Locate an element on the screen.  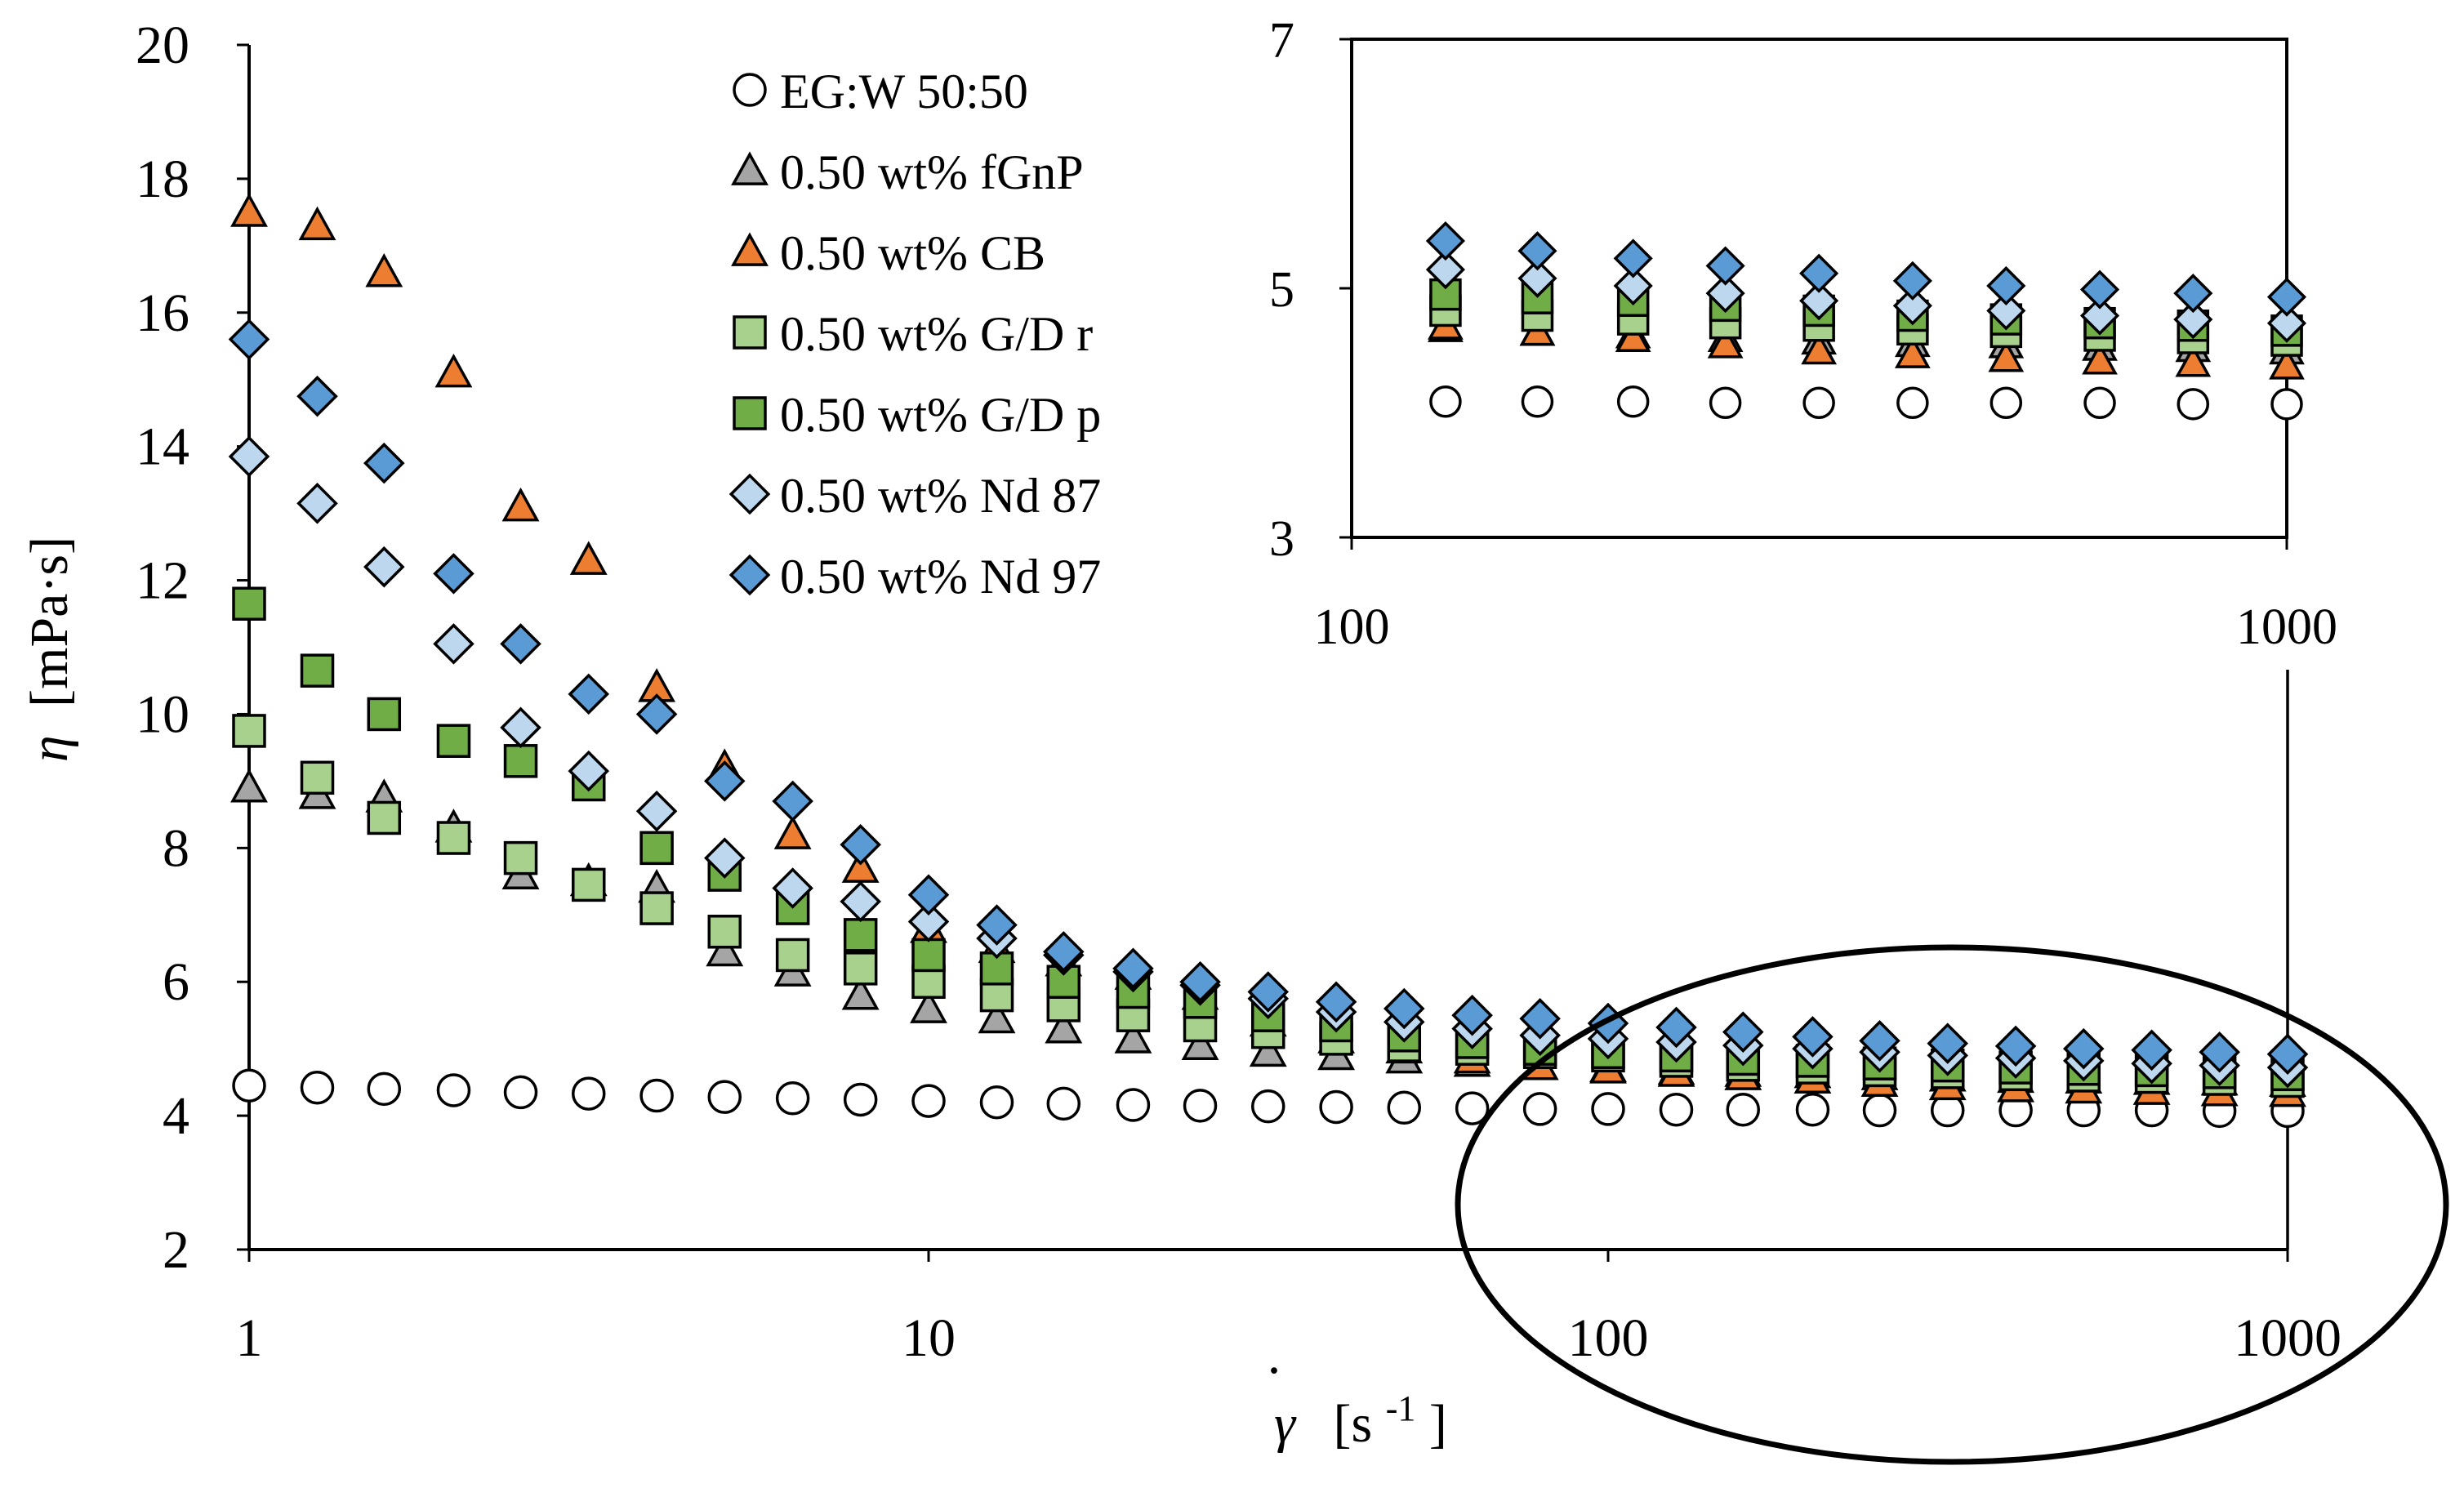
x-axis-sup: -1 is located at coordinates (1401, 1408).